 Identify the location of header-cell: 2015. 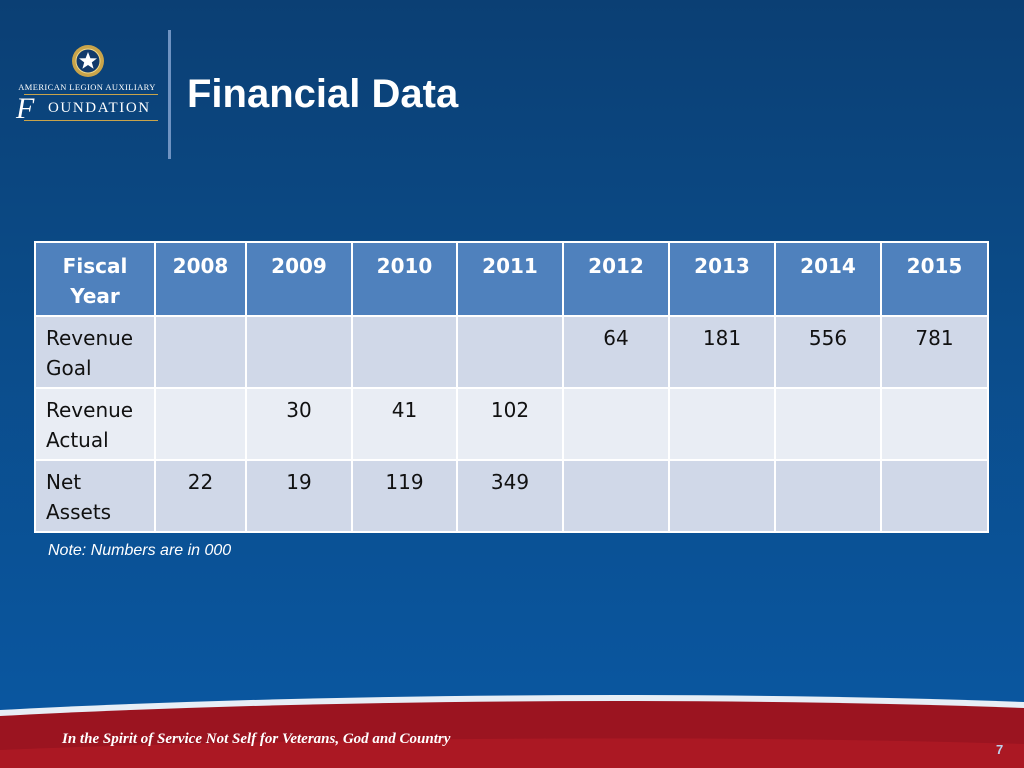
(934, 279).